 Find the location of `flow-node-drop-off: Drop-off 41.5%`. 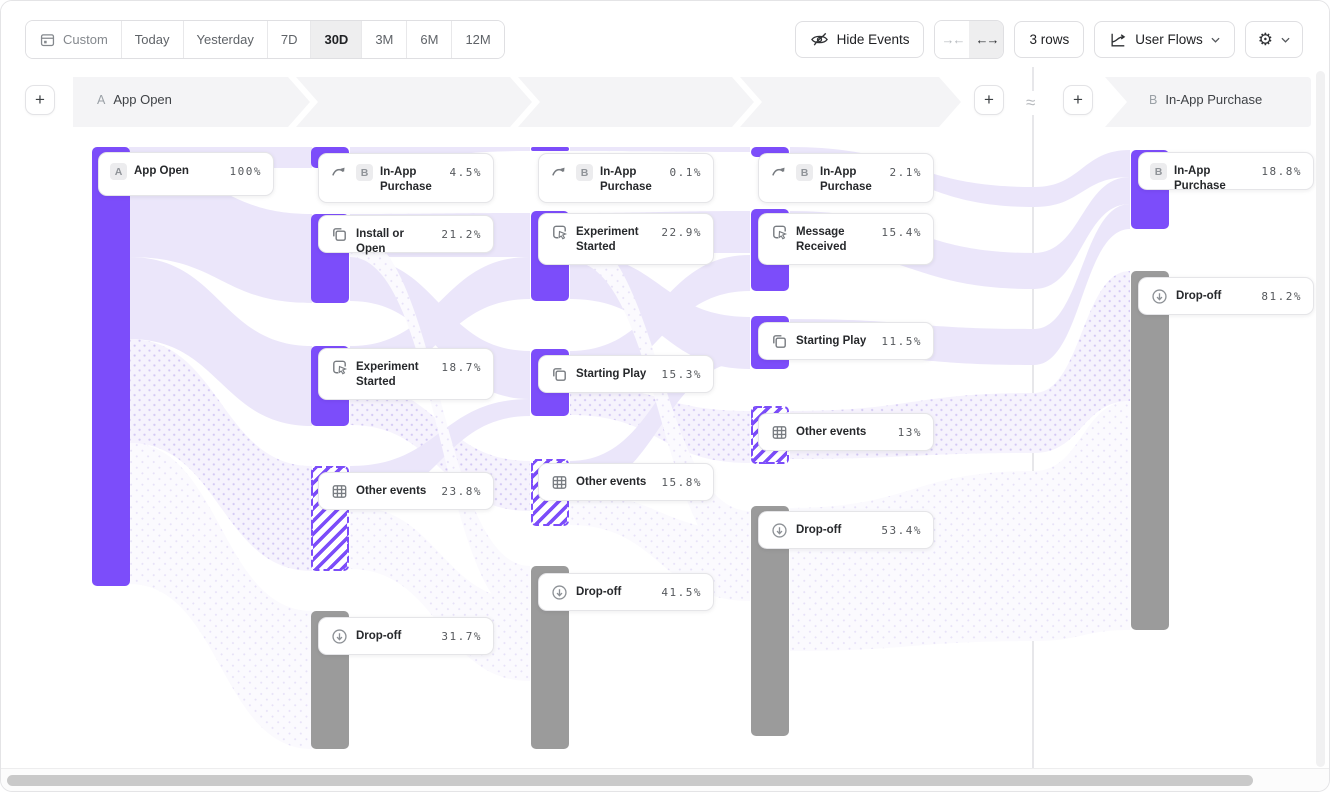

flow-node-drop-off: Drop-off 41.5% is located at coordinates (626, 592).